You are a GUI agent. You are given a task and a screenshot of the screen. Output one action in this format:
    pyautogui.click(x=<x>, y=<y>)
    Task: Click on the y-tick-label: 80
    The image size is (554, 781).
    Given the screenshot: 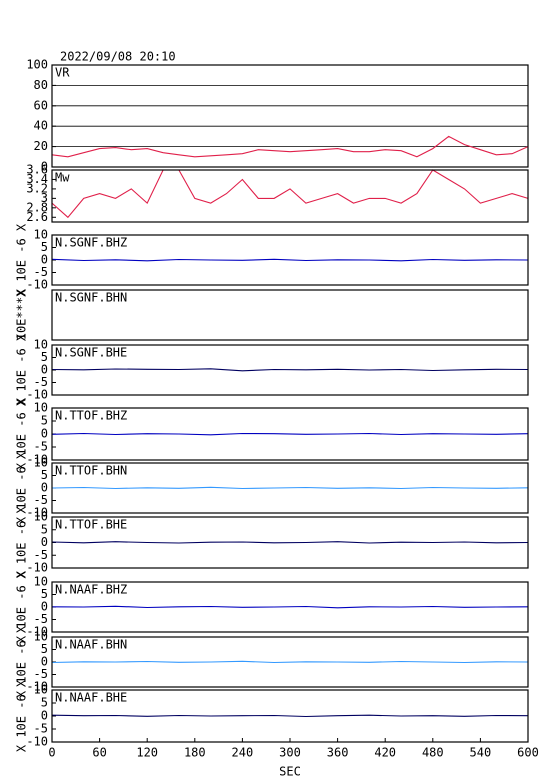 What is the action you would take?
    pyautogui.click(x=41, y=85)
    